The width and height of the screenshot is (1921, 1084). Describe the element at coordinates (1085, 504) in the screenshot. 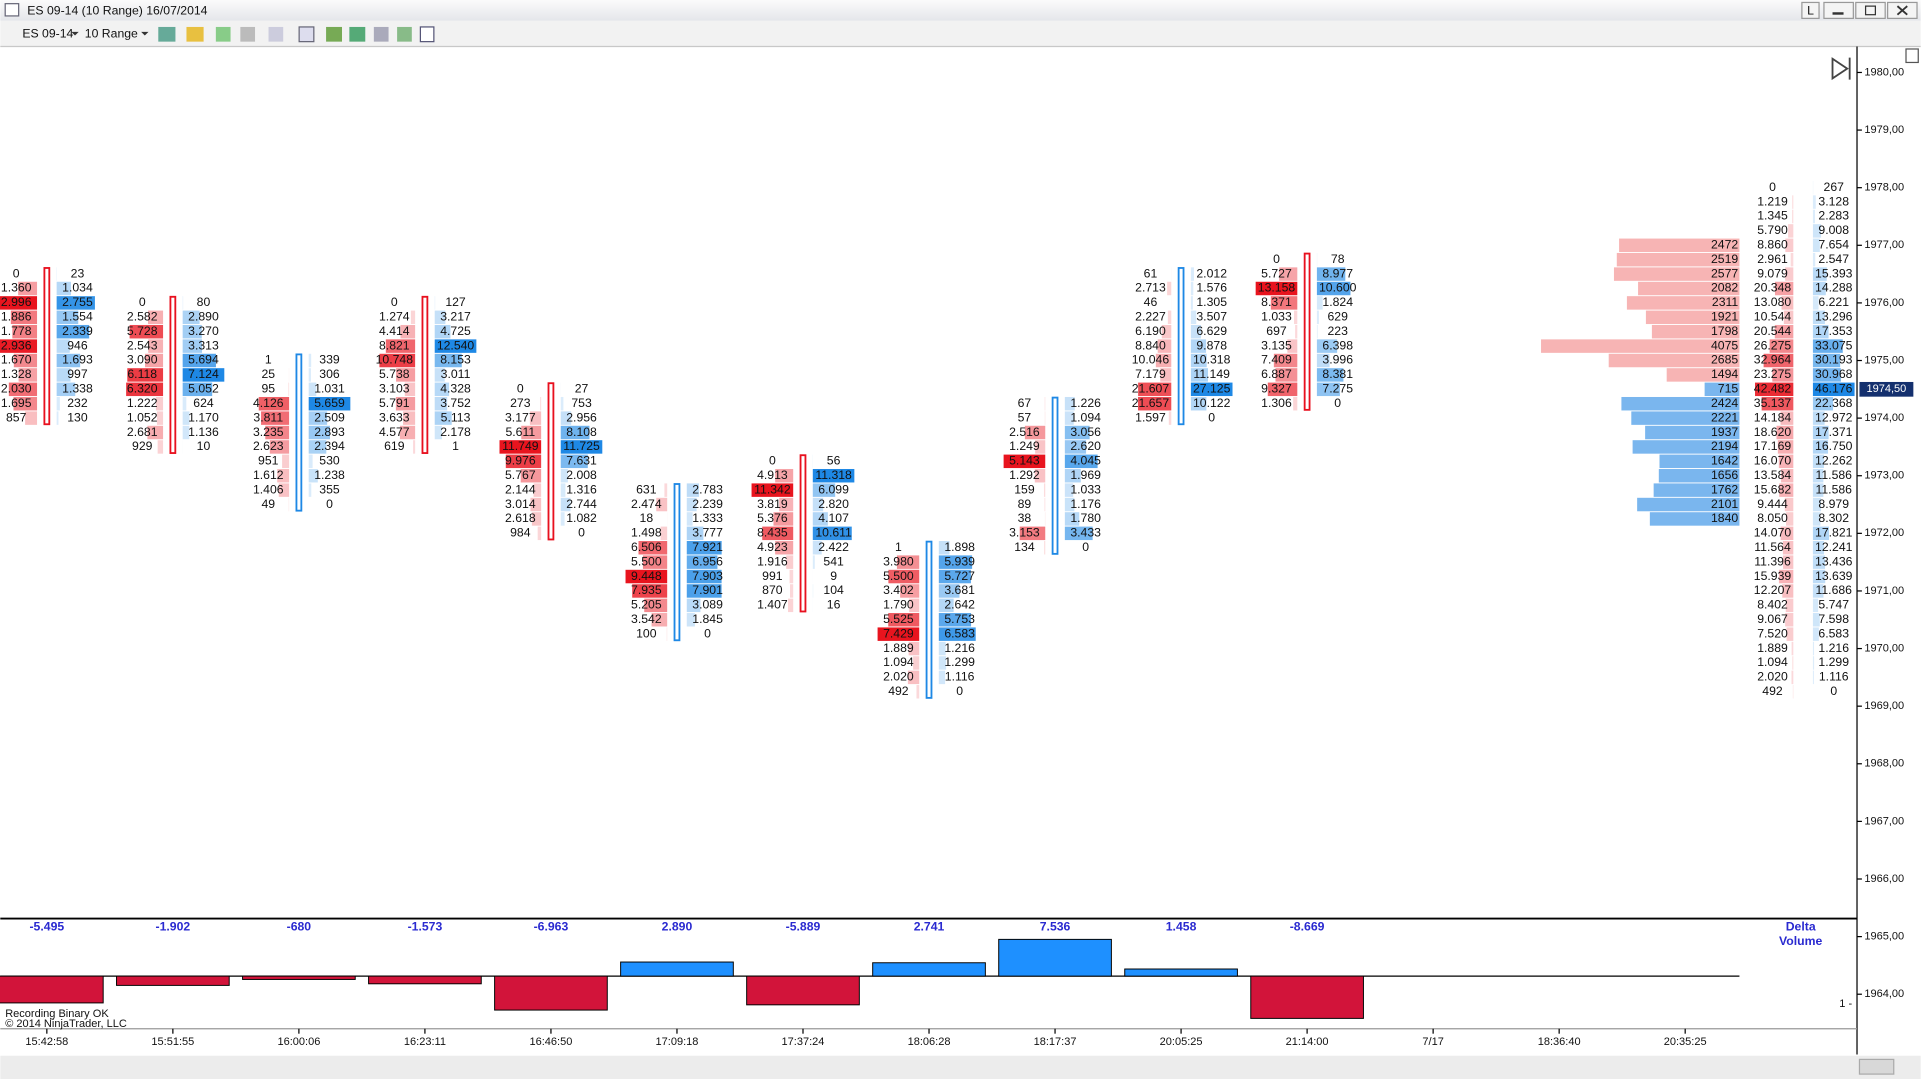

I see `ask-volume: 1.176` at that location.